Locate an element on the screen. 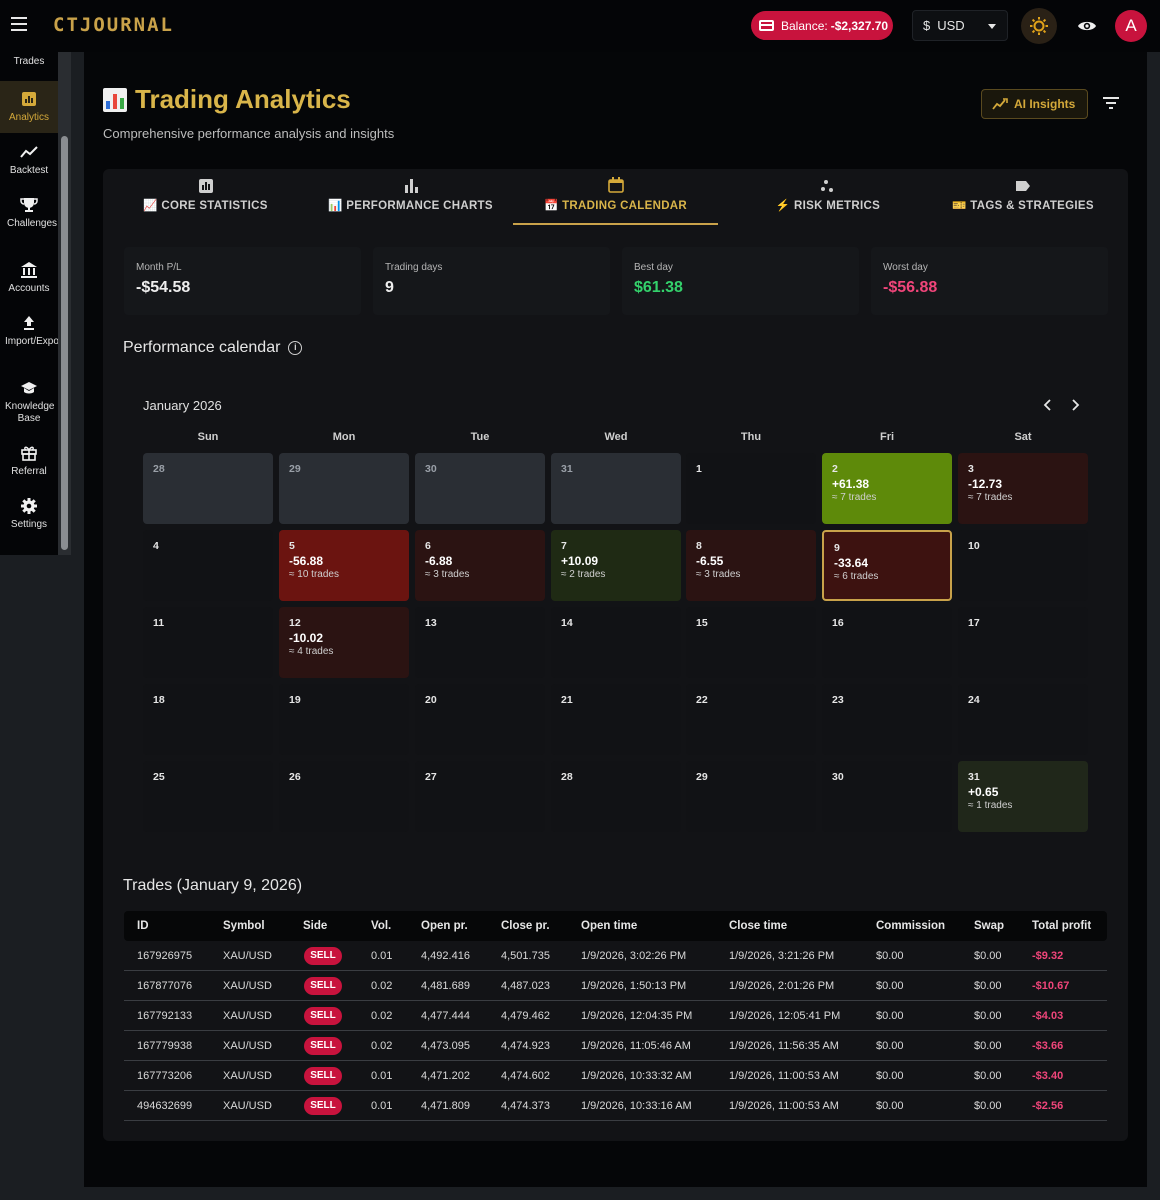 The image size is (1160, 1200). filter-icon is located at coordinates (1111, 103).